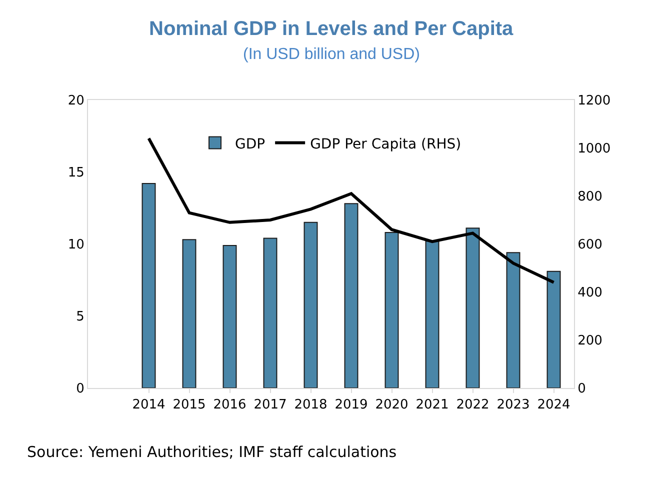  What do you see at coordinates (229, 405) in the screenshot?
I see `x-tick-label: 2016` at bounding box center [229, 405].